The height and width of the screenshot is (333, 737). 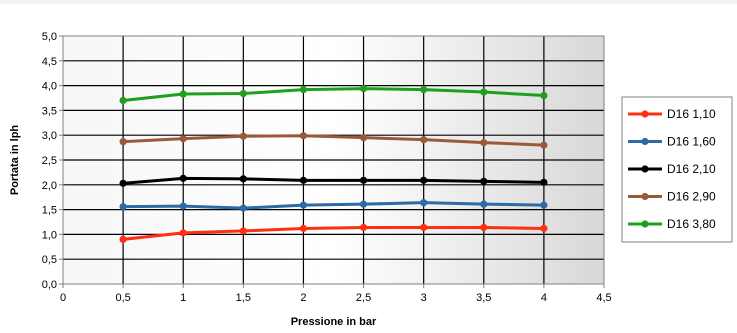 I want to click on y-tick-label: 4,0, so click(x=49, y=87).